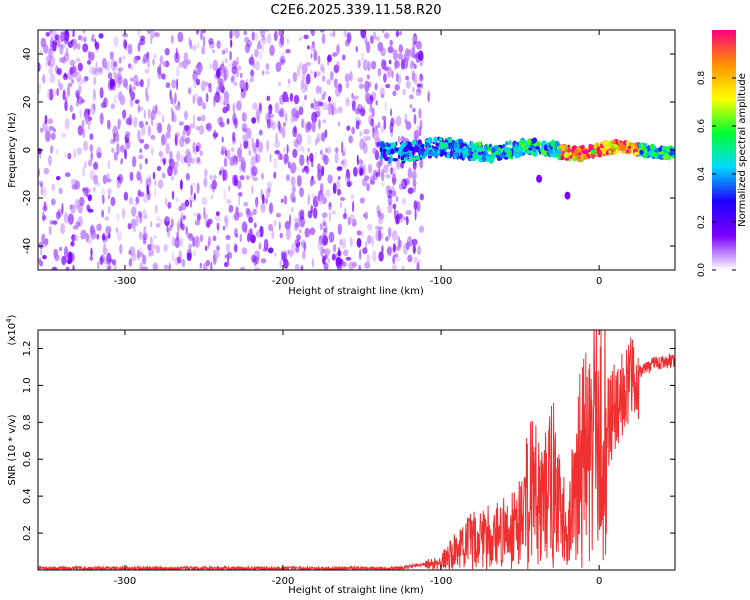 Image resolution: width=750 pixels, height=600 pixels. Describe the element at coordinates (9, 320) in the screenshot. I see `snr-multiplier-exp: 4` at that location.